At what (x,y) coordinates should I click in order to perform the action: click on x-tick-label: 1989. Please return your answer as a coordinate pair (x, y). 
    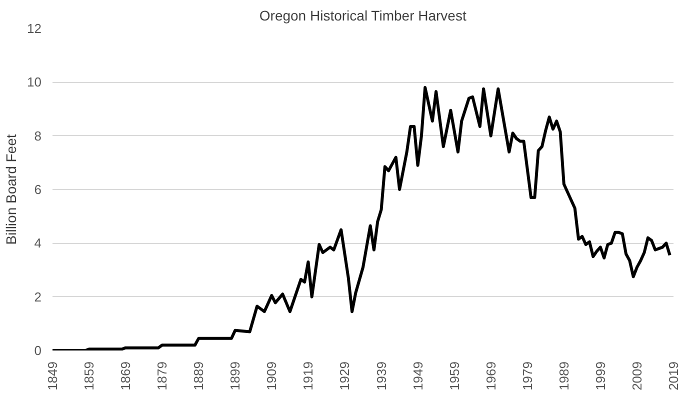
    Looking at the image, I should click on (564, 376).